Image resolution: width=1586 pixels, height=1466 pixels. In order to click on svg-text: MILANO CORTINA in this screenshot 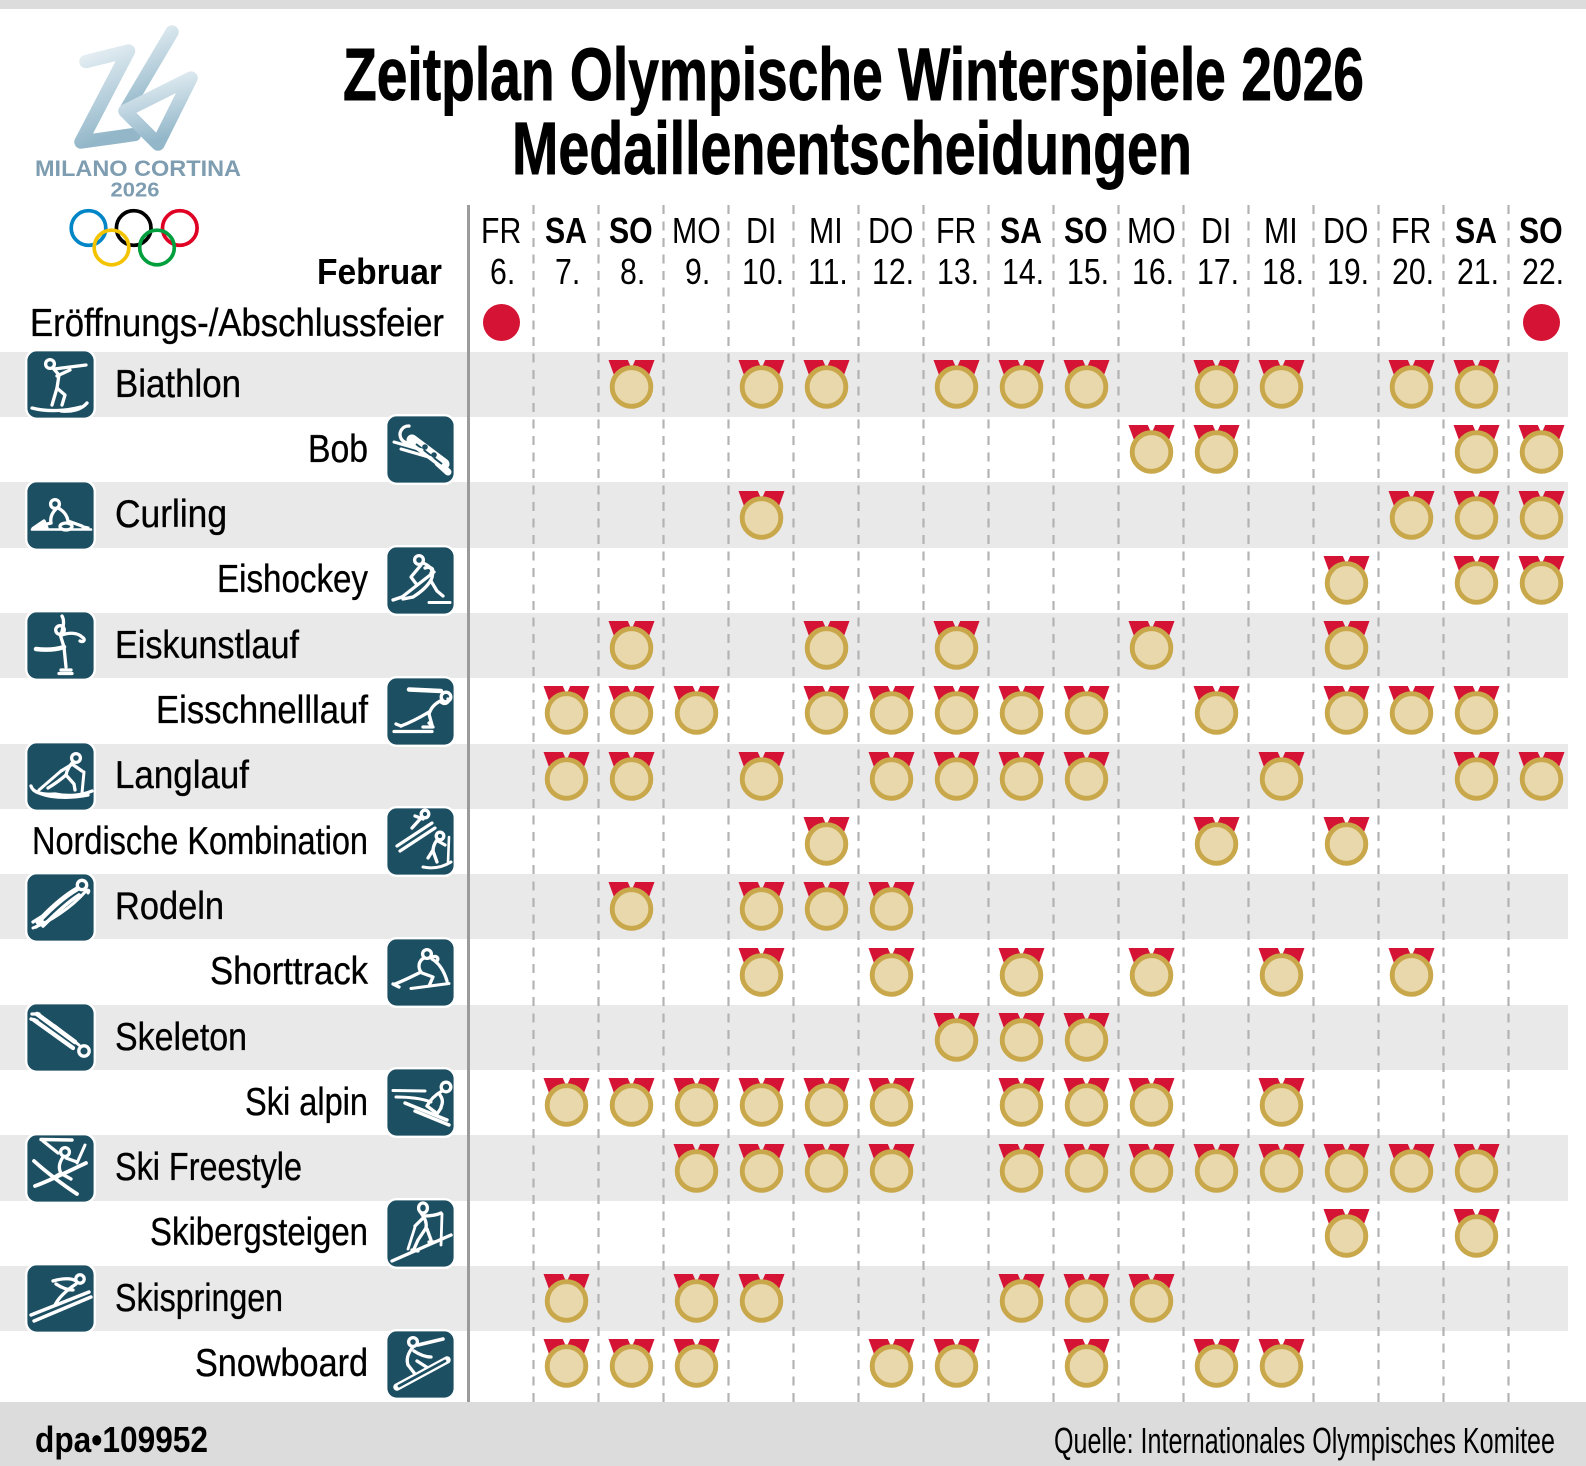, I will do `click(138, 168)`.